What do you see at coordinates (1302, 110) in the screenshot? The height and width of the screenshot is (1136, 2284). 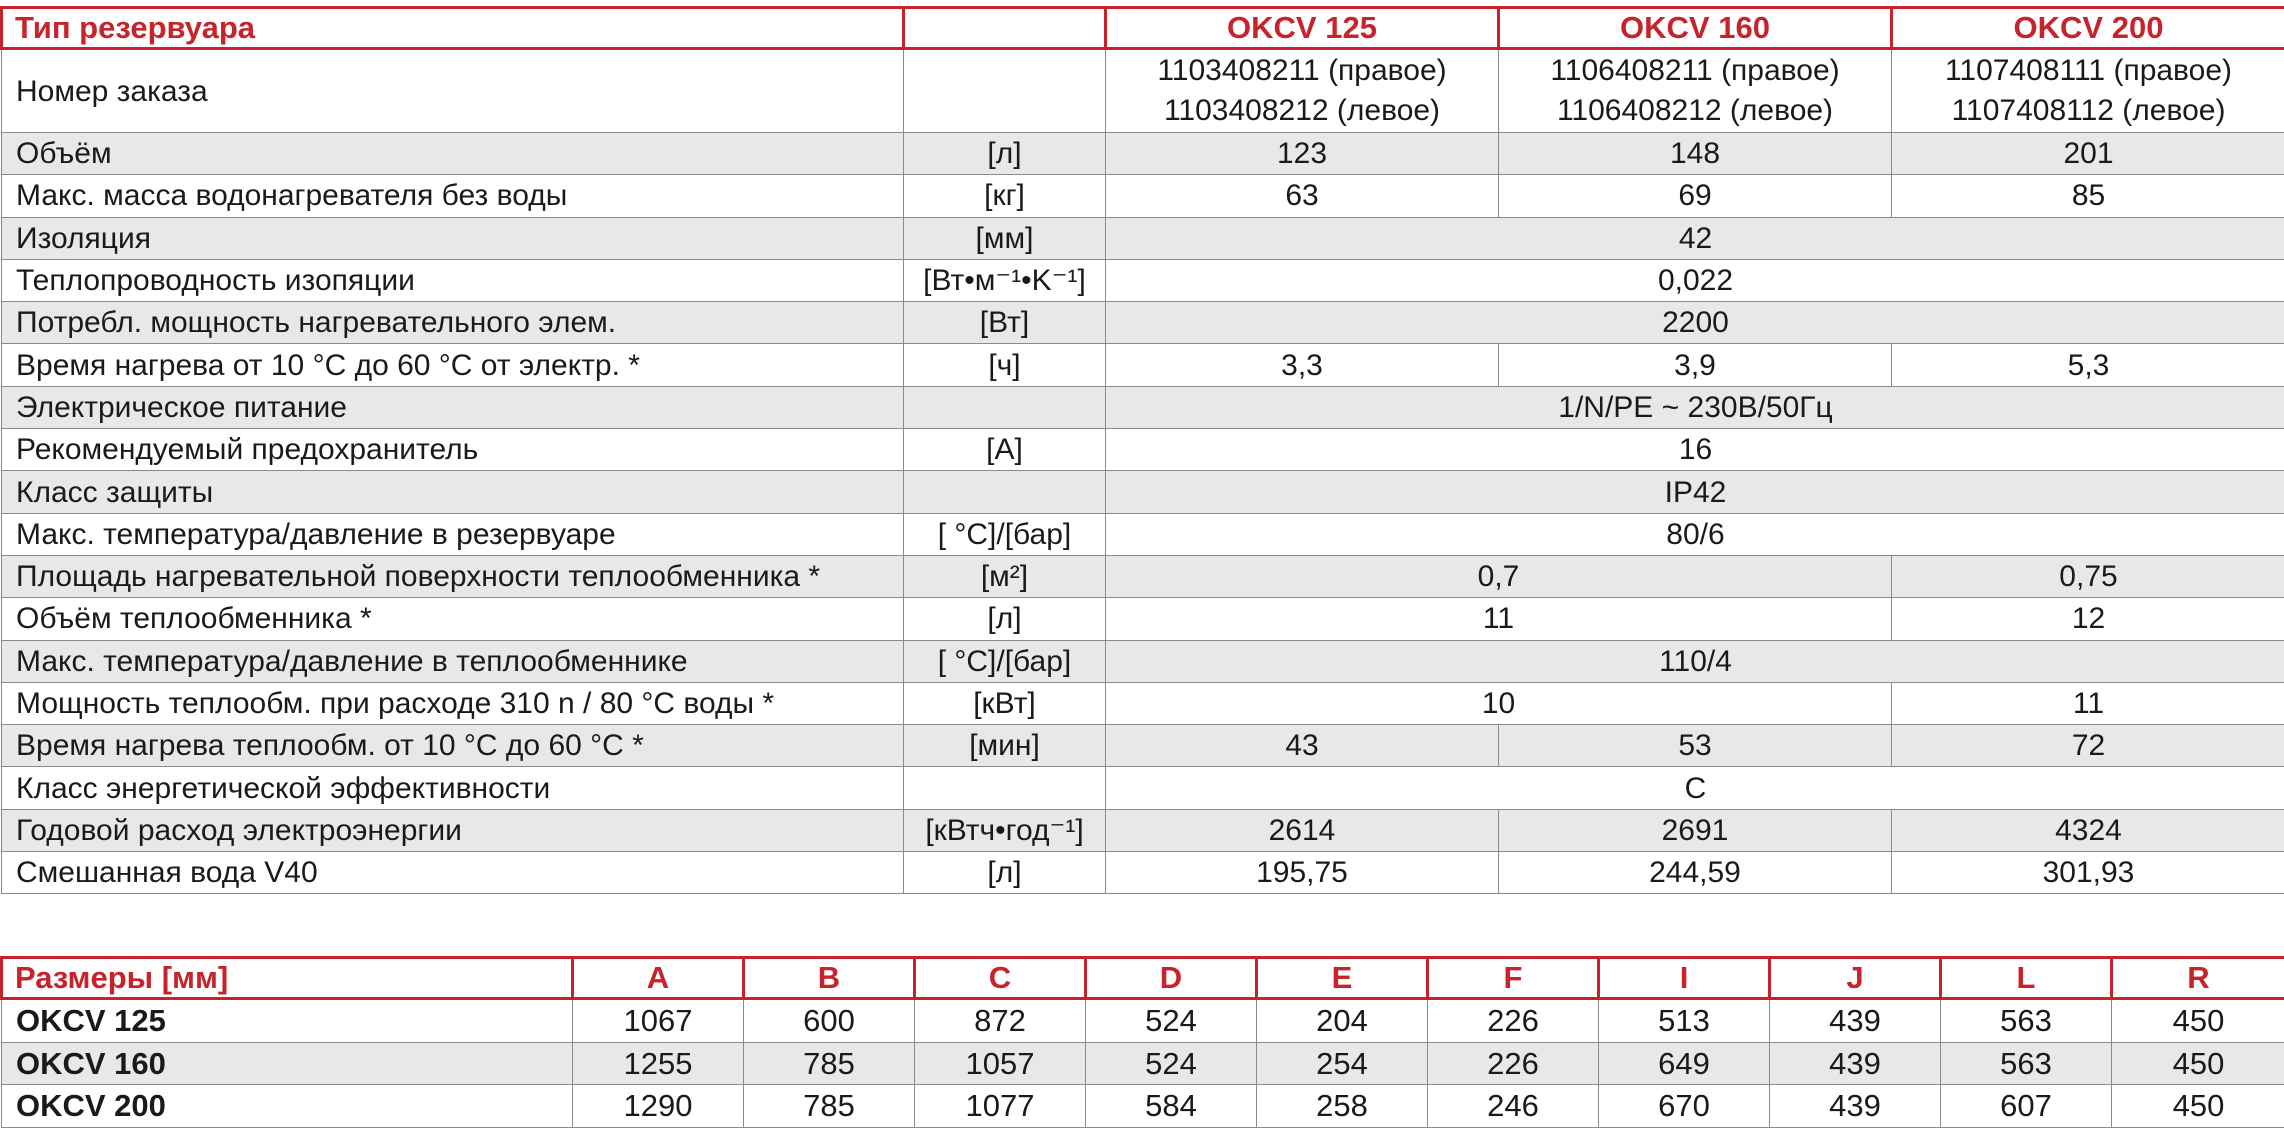 I see `order-number-line: 1103408212 (левое)` at bounding box center [1302, 110].